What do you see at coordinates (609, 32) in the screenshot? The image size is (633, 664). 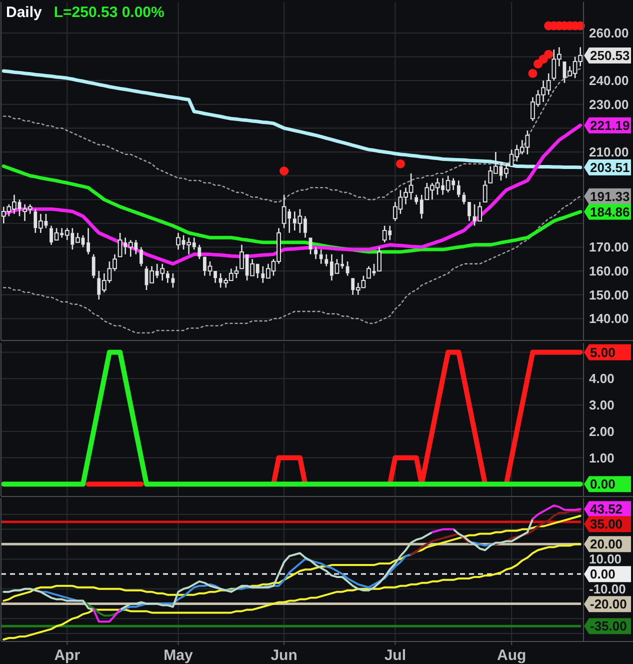 I see `y-tick-label: 260.00` at bounding box center [609, 32].